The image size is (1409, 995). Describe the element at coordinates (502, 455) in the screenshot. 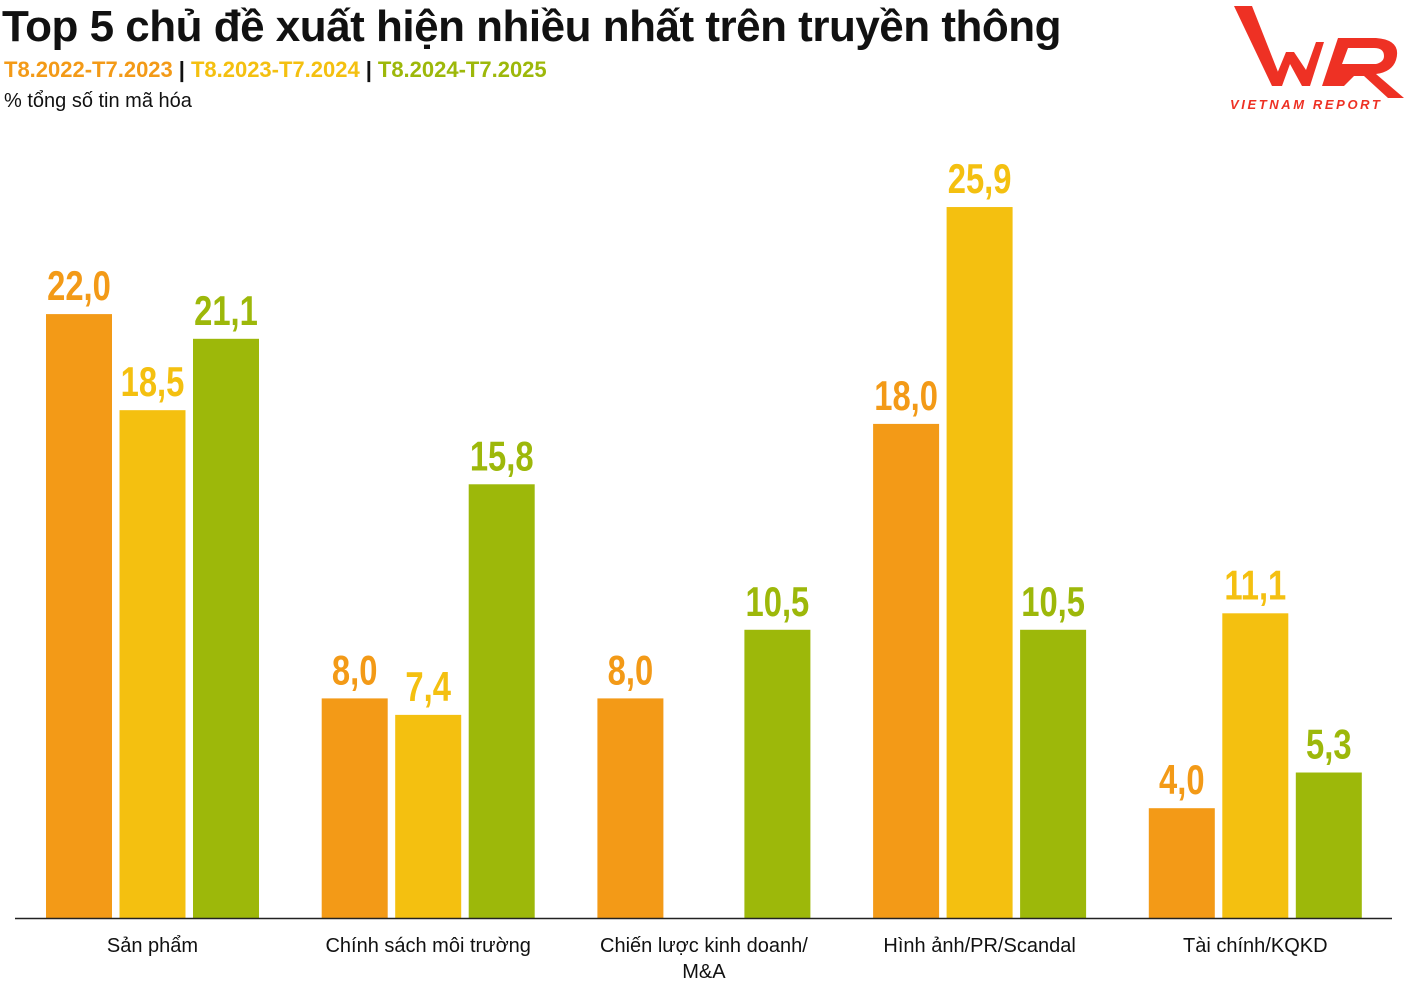

I see `data-label: 15,8` at that location.